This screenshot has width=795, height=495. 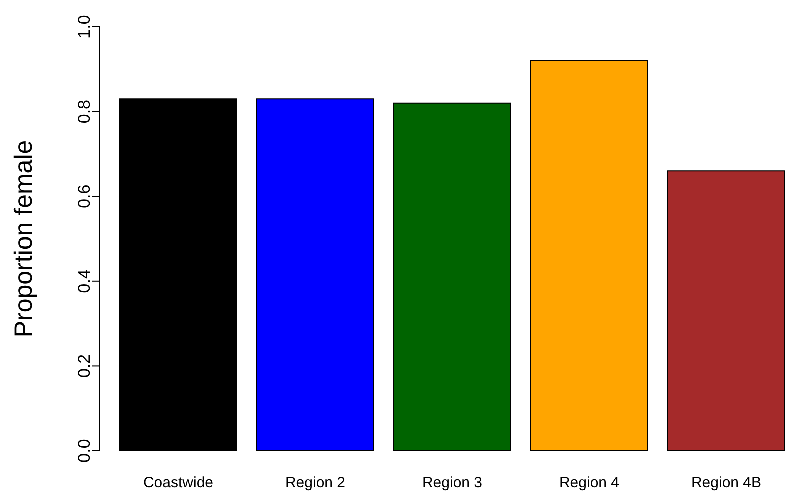 What do you see at coordinates (84, 27) in the screenshot?
I see `y-tick-label: 1.0` at bounding box center [84, 27].